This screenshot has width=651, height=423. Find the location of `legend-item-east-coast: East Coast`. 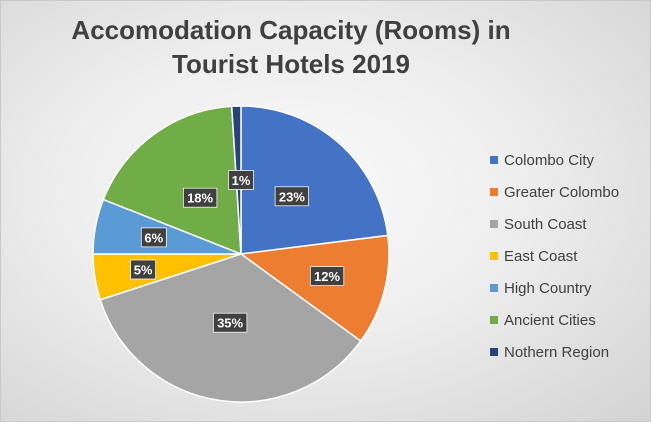

legend-item-east-coast: East Coast is located at coordinates (554, 256).